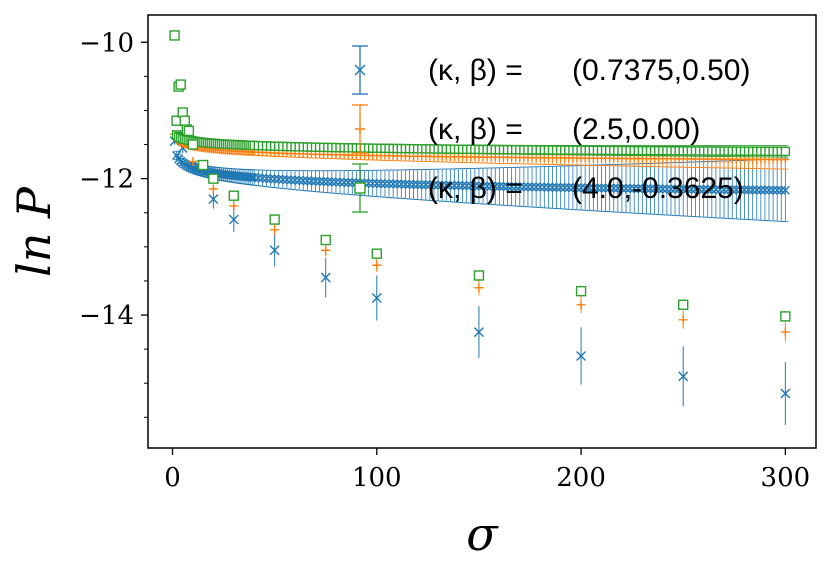 Image resolution: width=831 pixels, height=573 pixels. Describe the element at coordinates (146, 246) in the screenshot. I see `minor-ticks` at that location.